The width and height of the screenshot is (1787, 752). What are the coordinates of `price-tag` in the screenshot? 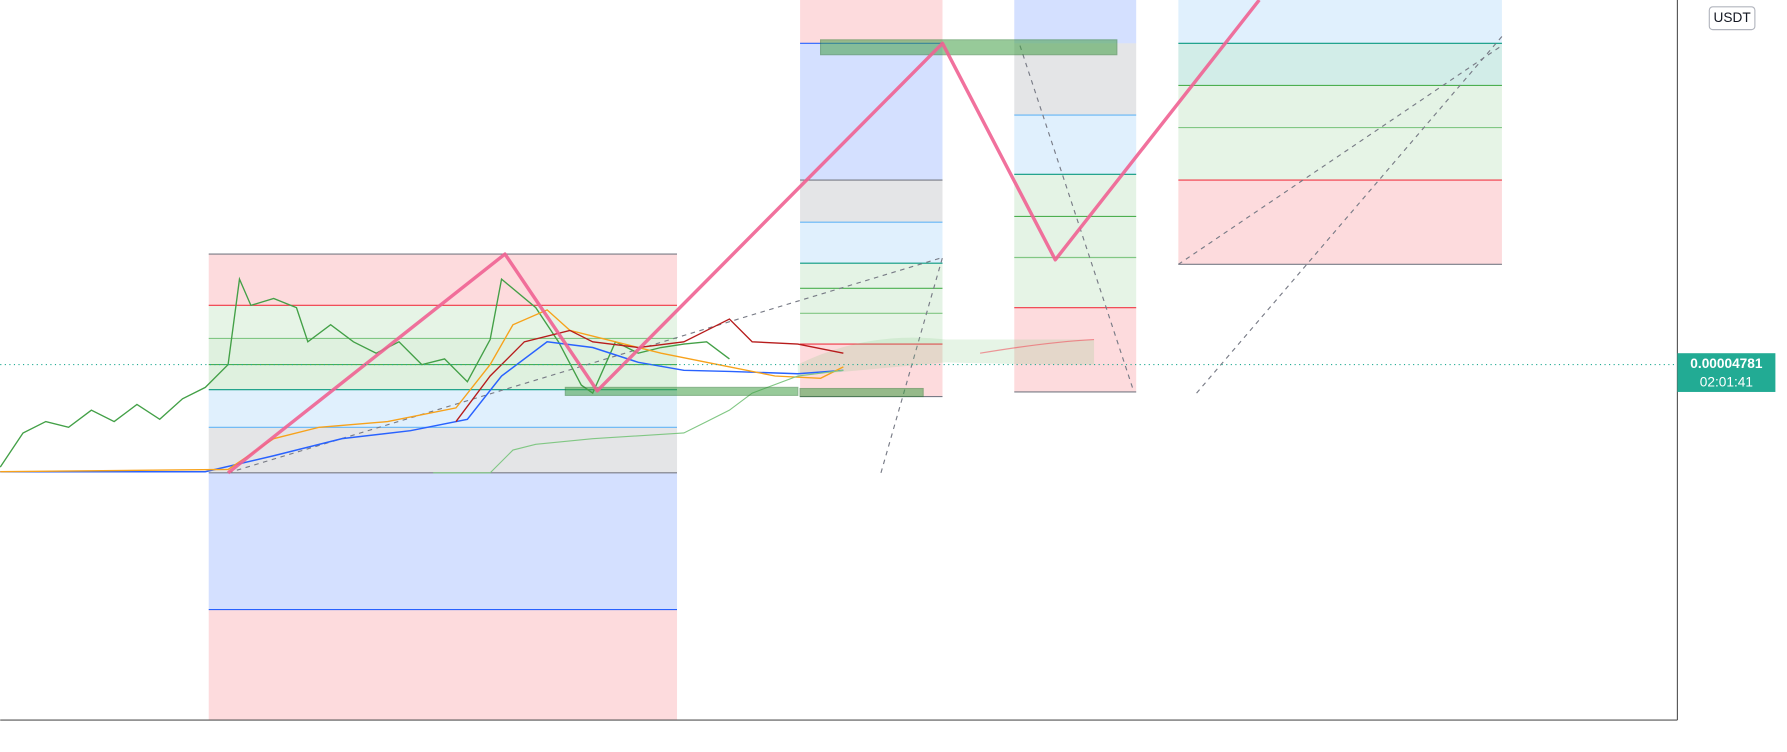 It's located at (1726, 372).